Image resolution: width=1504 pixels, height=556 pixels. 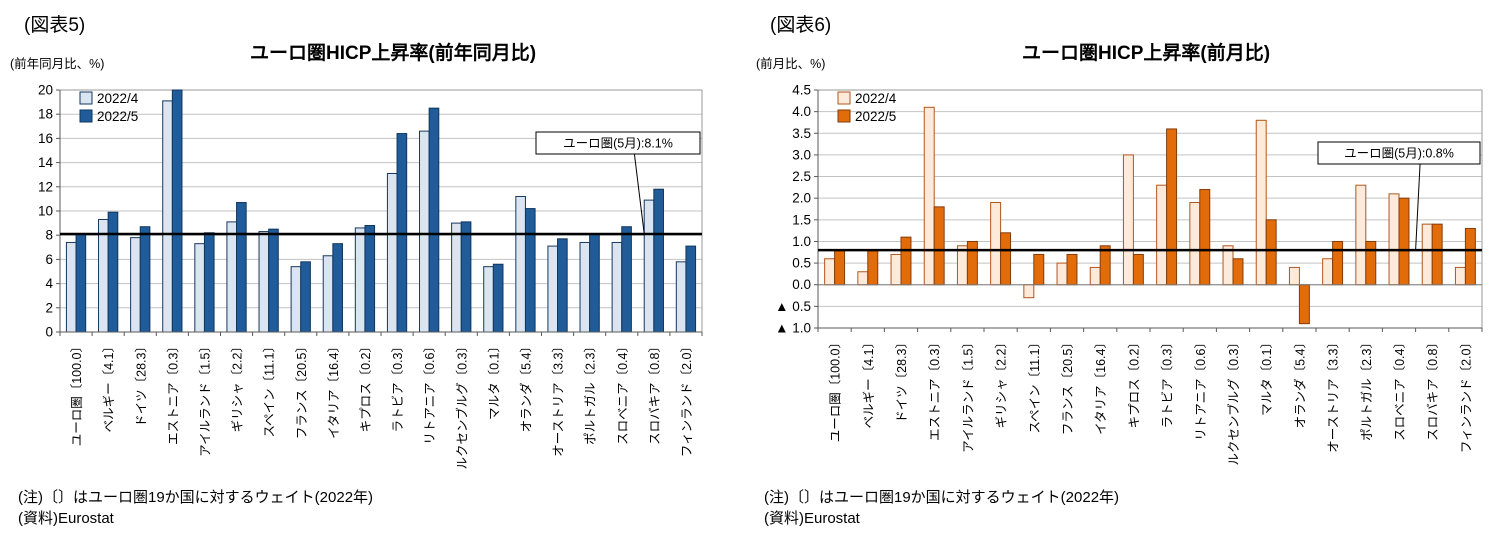 I want to click on svg-text: ラトビア〔0.3〕, so click(x=398, y=386).